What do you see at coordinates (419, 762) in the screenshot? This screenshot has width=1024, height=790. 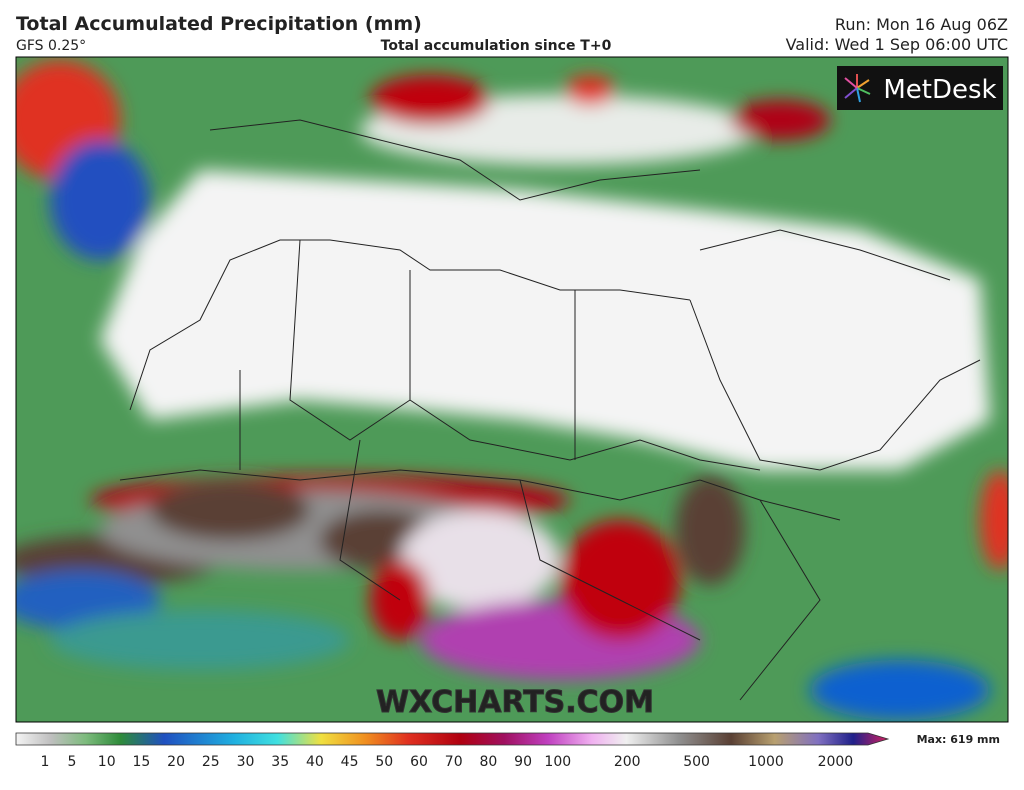 I see `colorbar-label: 60` at bounding box center [419, 762].